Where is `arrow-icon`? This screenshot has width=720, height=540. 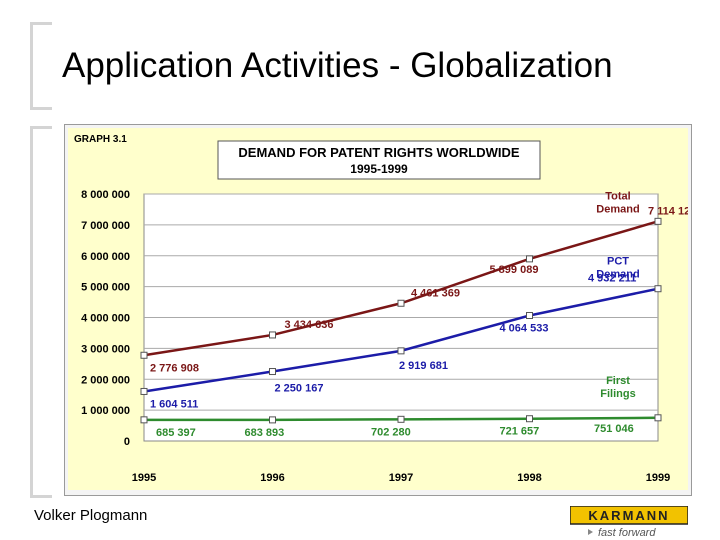
arrow-icon is located at coordinates (590, 532).